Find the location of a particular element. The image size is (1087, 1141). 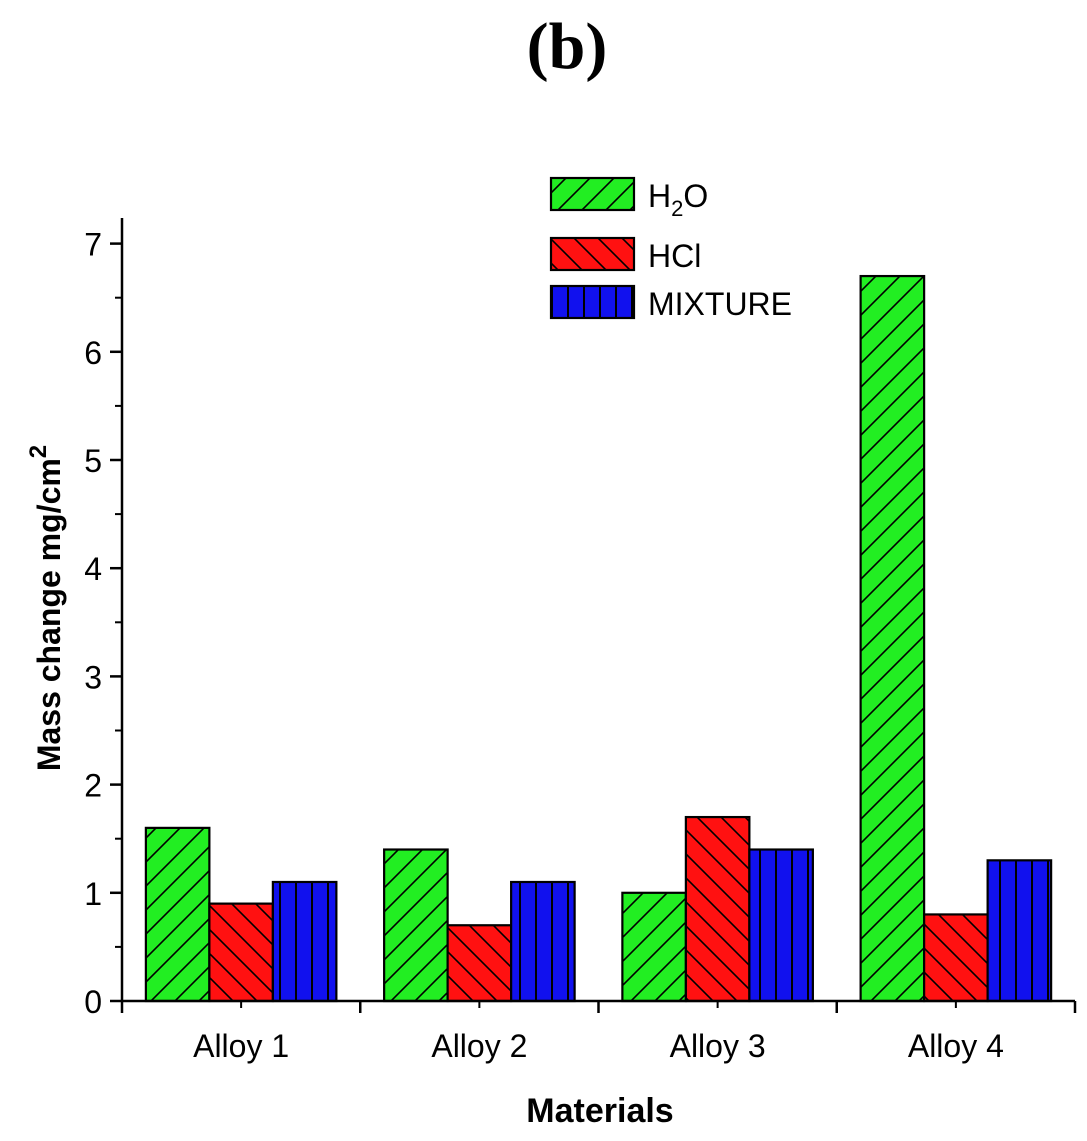

x-tick-label: Alloy 3 is located at coordinates (718, 1046).